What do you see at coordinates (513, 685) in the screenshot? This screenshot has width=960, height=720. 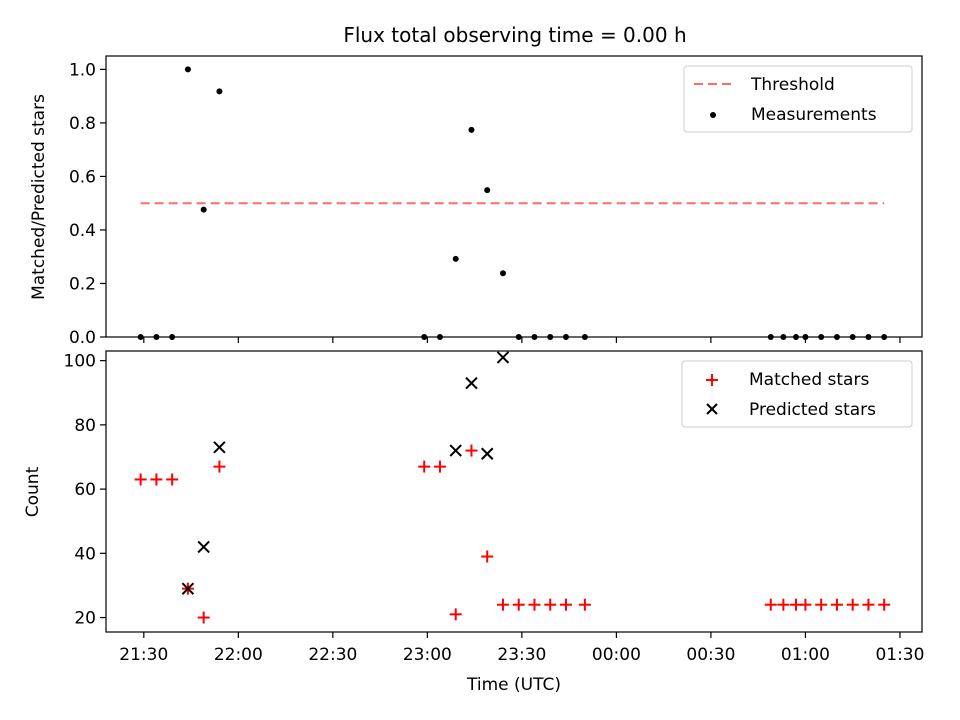 I see `x-axis-label: Time (UTC)` at bounding box center [513, 685].